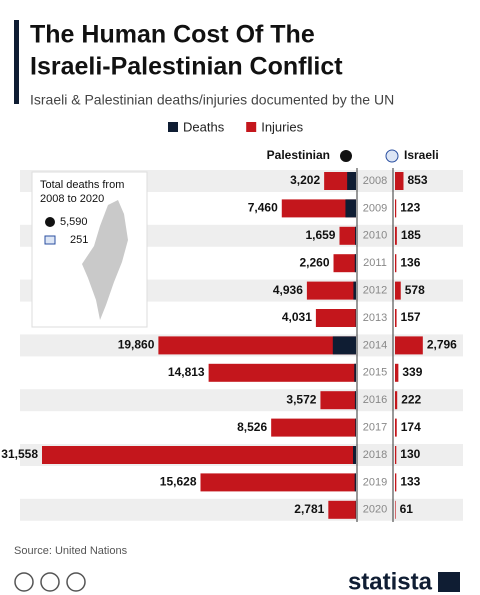 This screenshot has width=480, height=595. What do you see at coordinates (172, 35) in the screenshot?
I see `chart-title: The Human Cost Of The` at bounding box center [172, 35].